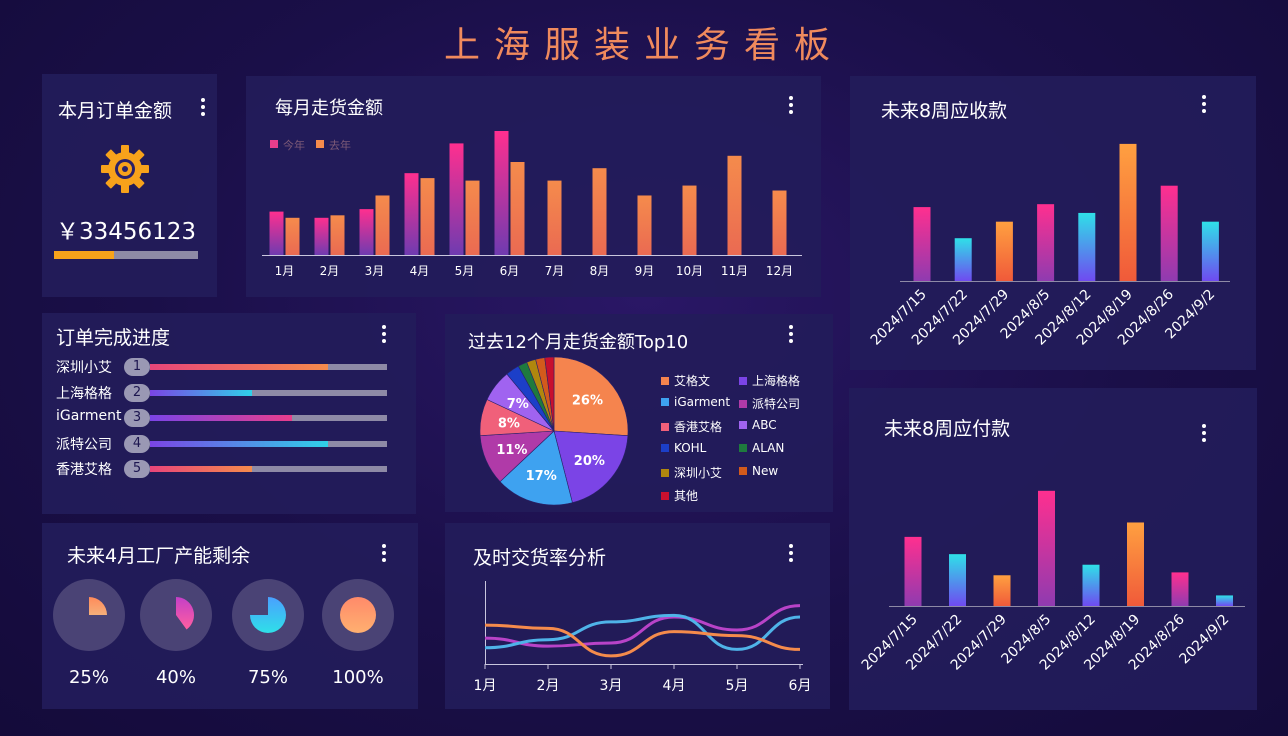 This screenshot has width=1288, height=736. What do you see at coordinates (691, 472) in the screenshot?
I see `pie-legend-item: 深圳小艾` at bounding box center [691, 472].